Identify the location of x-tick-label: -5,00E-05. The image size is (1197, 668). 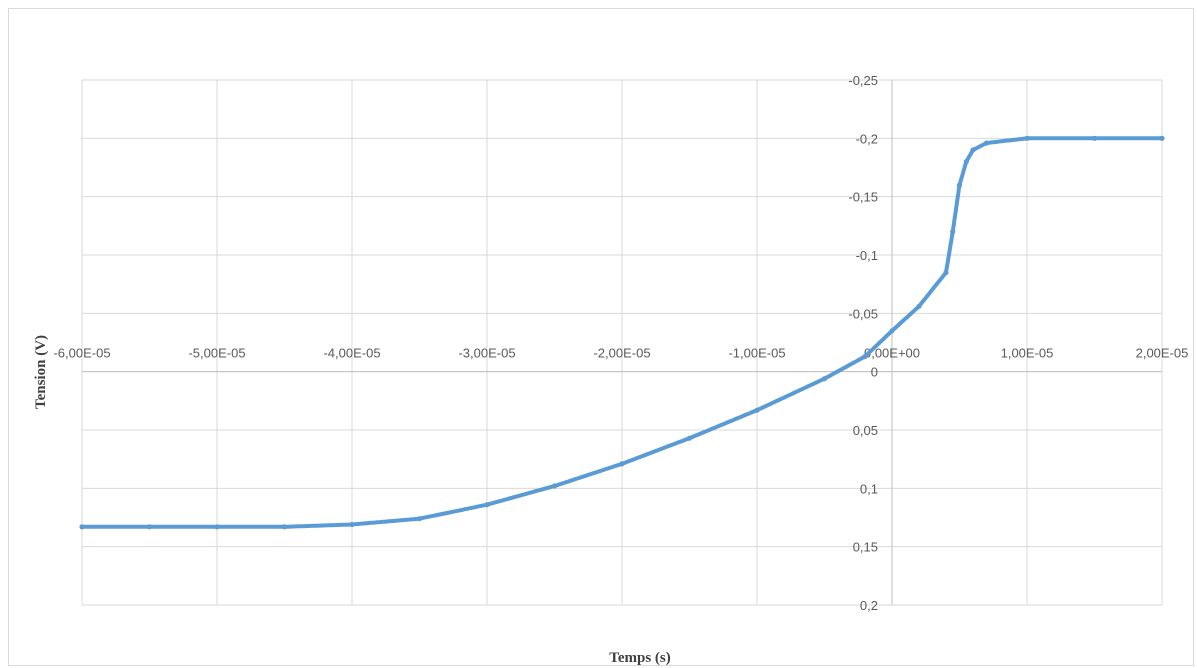
(216, 353).